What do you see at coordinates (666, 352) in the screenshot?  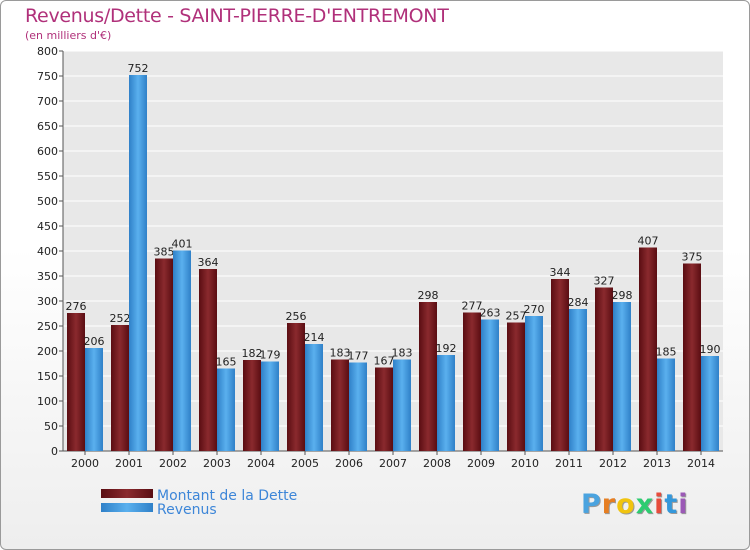 I see `value-label-revenus: 185` at bounding box center [666, 352].